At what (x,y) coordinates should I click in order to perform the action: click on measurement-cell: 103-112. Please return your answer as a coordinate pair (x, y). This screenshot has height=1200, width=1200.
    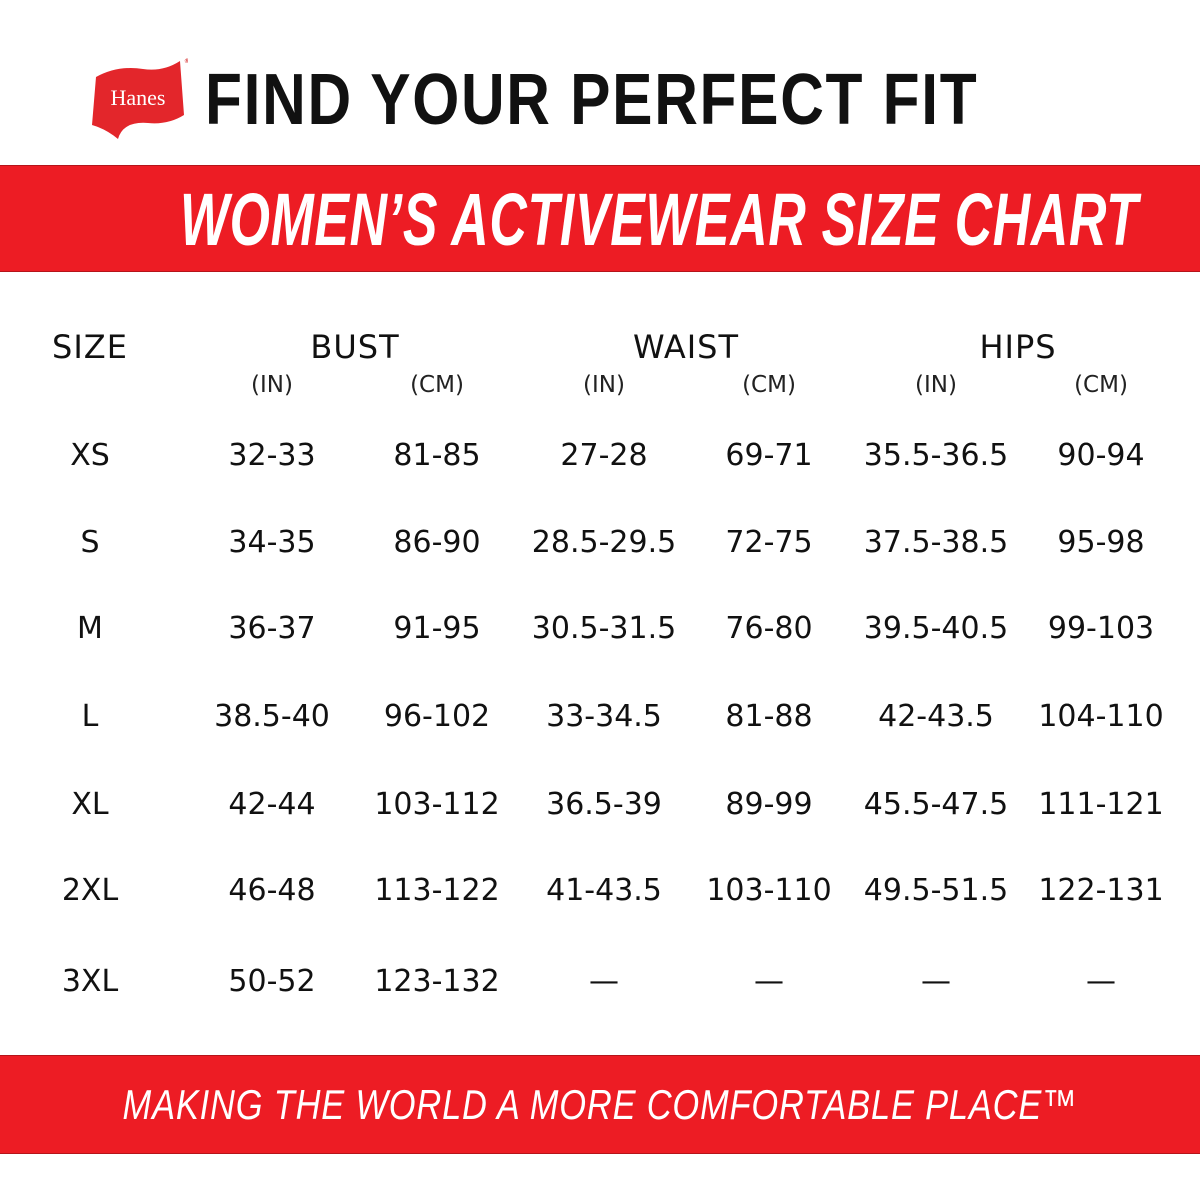
    Looking at the image, I should click on (437, 804).